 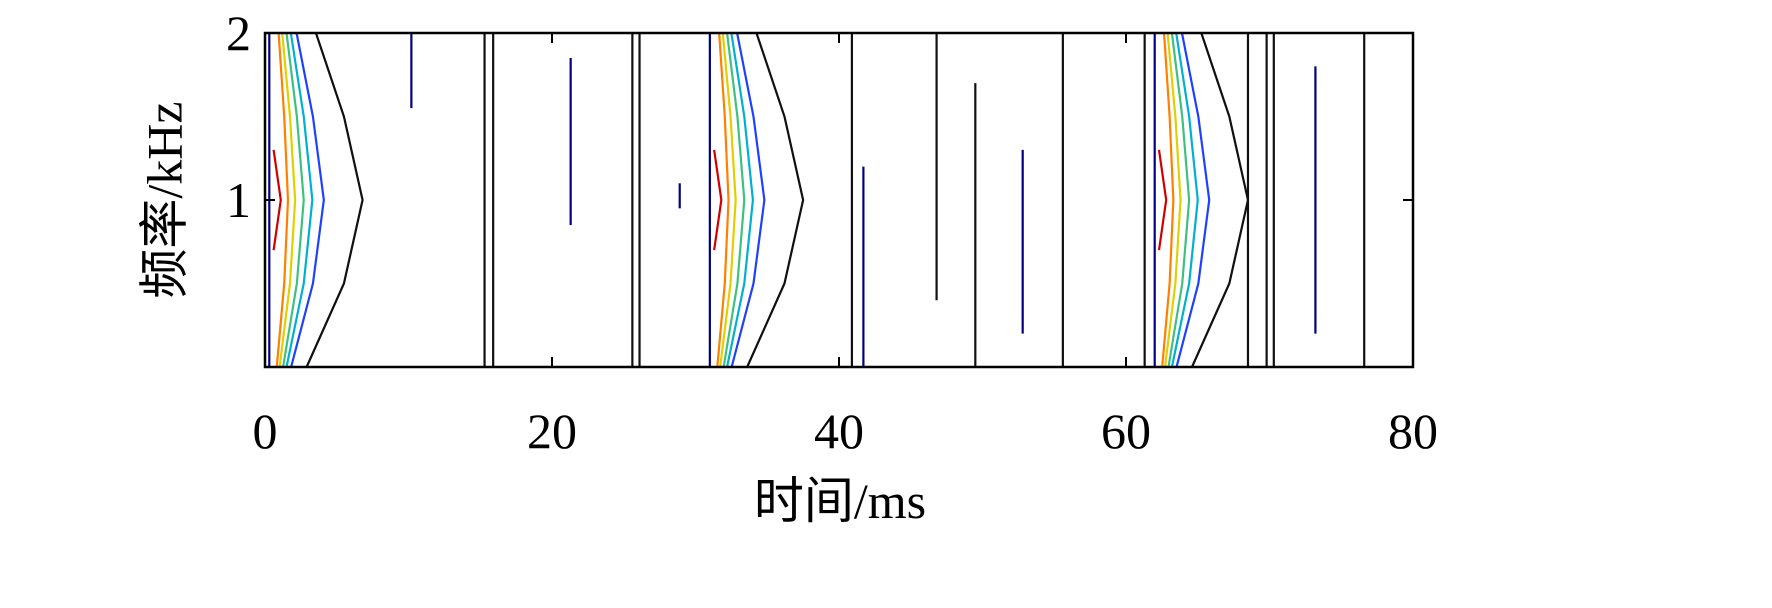 What do you see at coordinates (265, 431) in the screenshot?
I see `x-tick-label: 0` at bounding box center [265, 431].